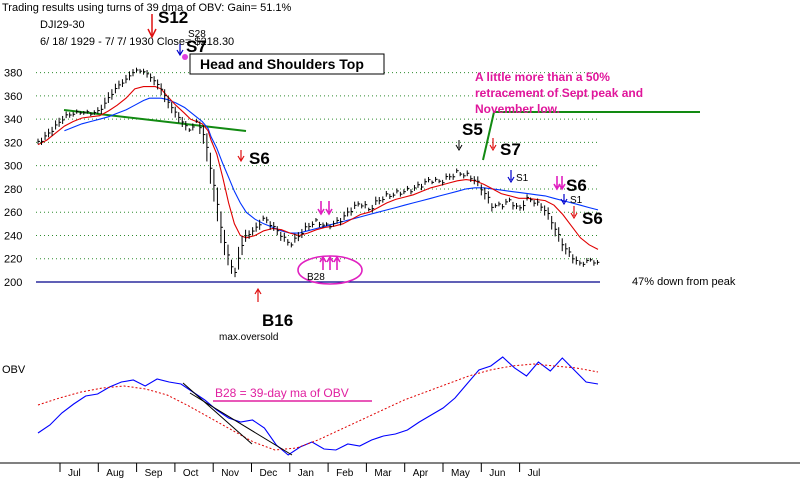  What do you see at coordinates (497, 473) in the screenshot?
I see `month-label: Jun` at bounding box center [497, 473].